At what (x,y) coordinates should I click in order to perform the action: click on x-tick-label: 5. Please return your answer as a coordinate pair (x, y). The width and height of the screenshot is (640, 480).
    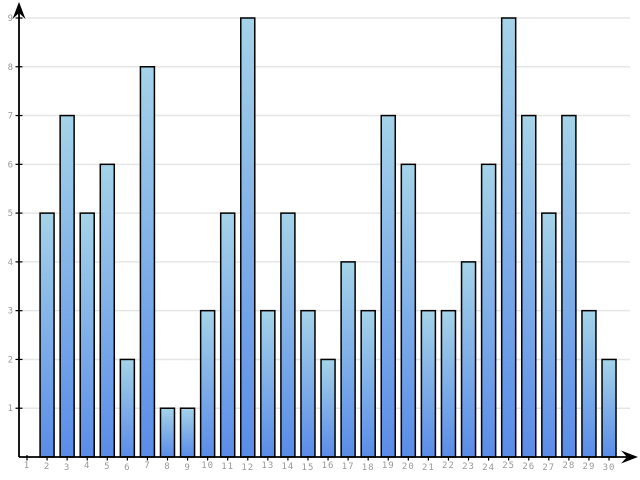
    Looking at the image, I should click on (107, 467).